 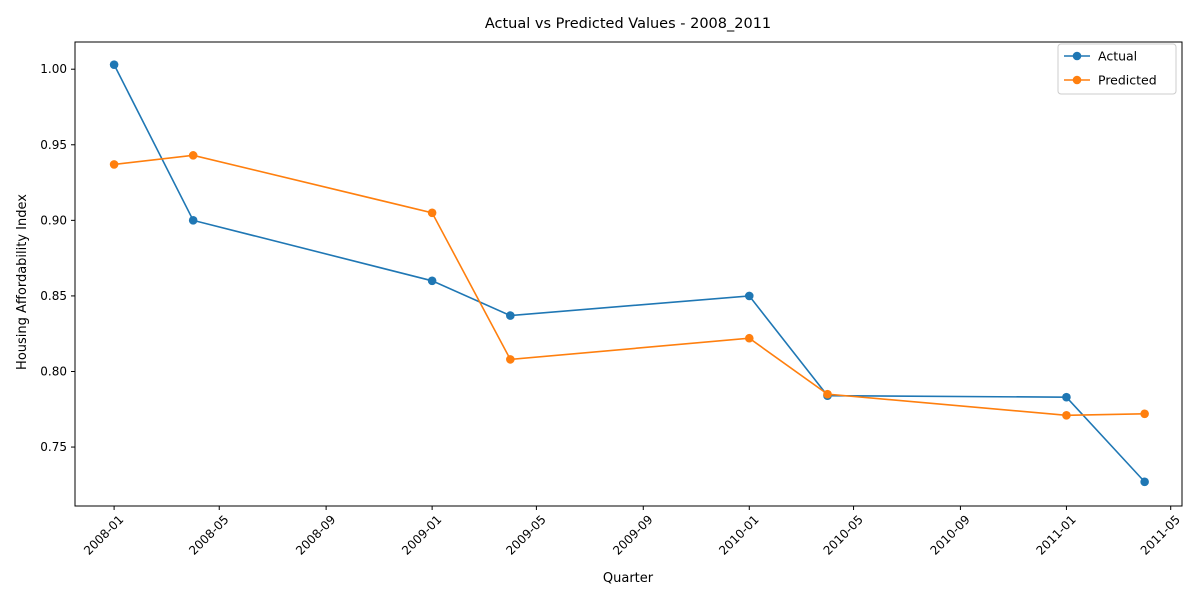 I want to click on x-tick-label: 2009-01, so click(x=421, y=534).